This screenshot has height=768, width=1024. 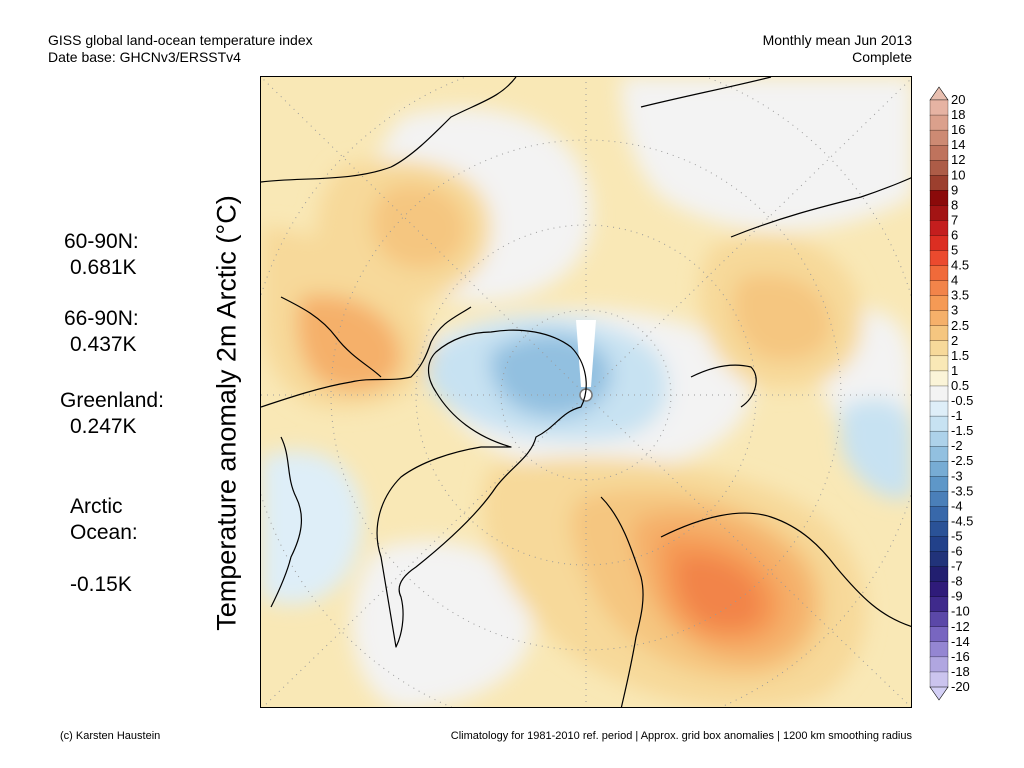 I want to click on stat-value: 0.247K, so click(x=103, y=426).